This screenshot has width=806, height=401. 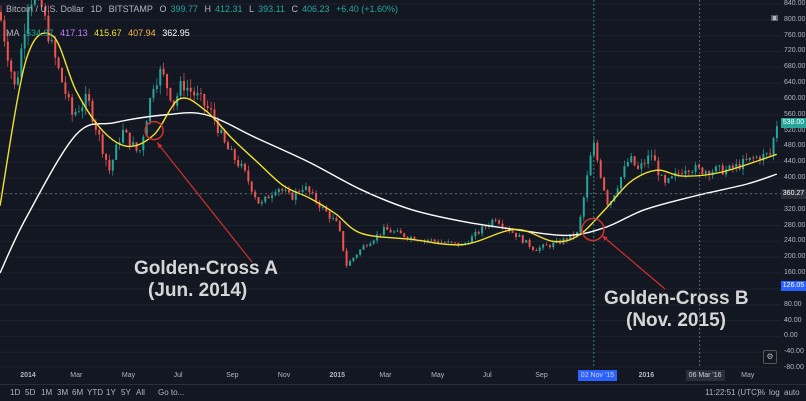 What do you see at coordinates (762, 392) in the screenshot?
I see `percent-toggle: %` at bounding box center [762, 392].